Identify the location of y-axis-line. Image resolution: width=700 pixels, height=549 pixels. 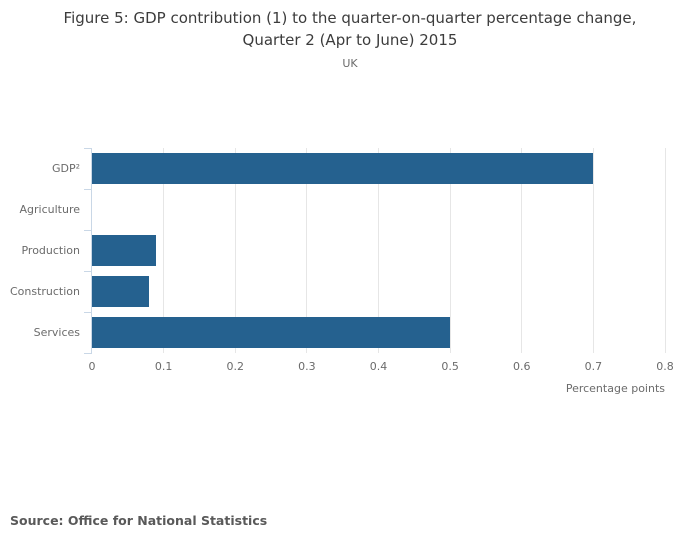
(91, 251).